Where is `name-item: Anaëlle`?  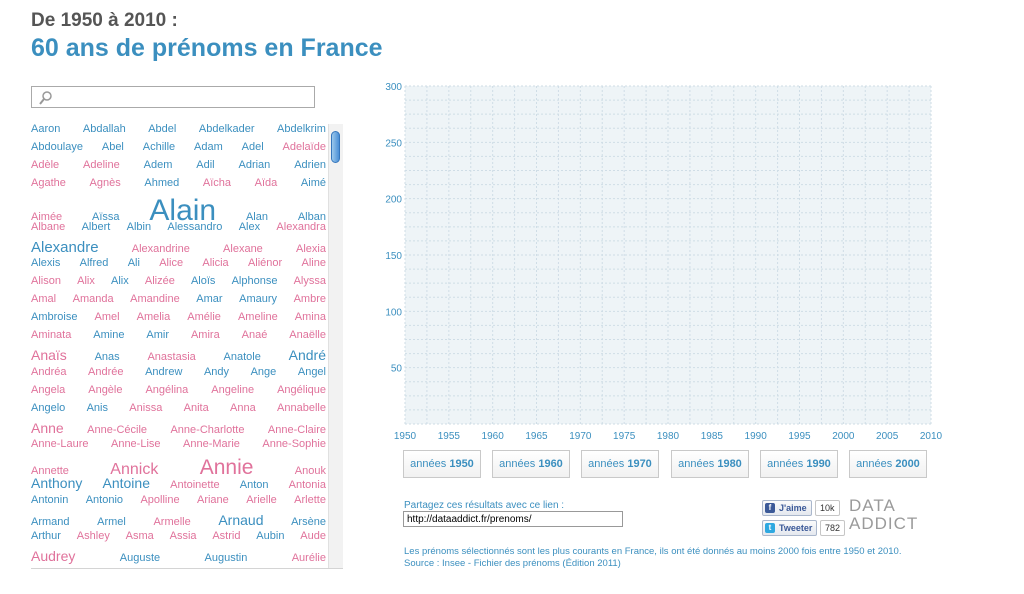
name-item: Anaëlle is located at coordinates (307, 335).